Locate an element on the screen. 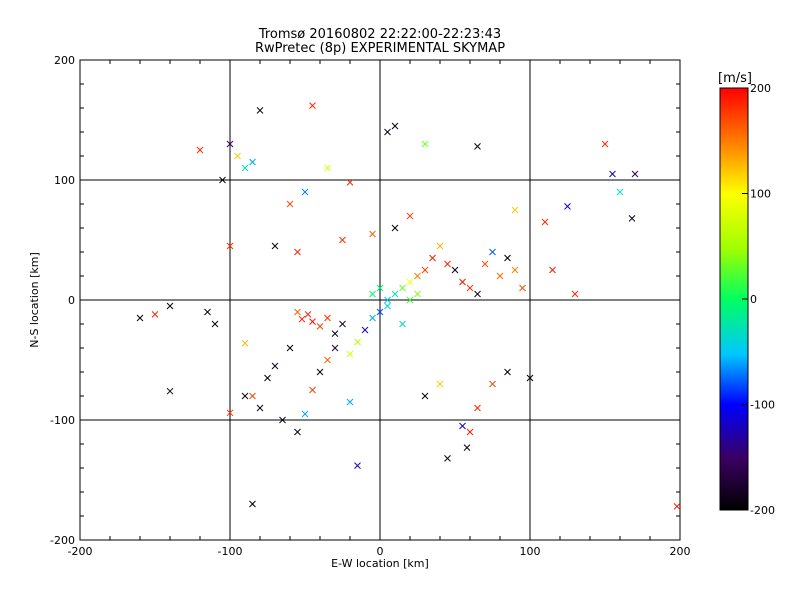 This screenshot has width=800, height=600. colorbar-tick-label: 0 is located at coordinates (753, 299).